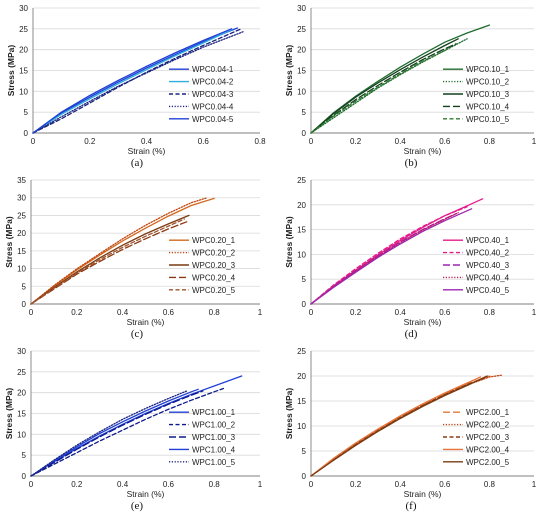  What do you see at coordinates (214, 412) in the screenshot?
I see `legend-label: WPC1.00_1` at bounding box center [214, 412].